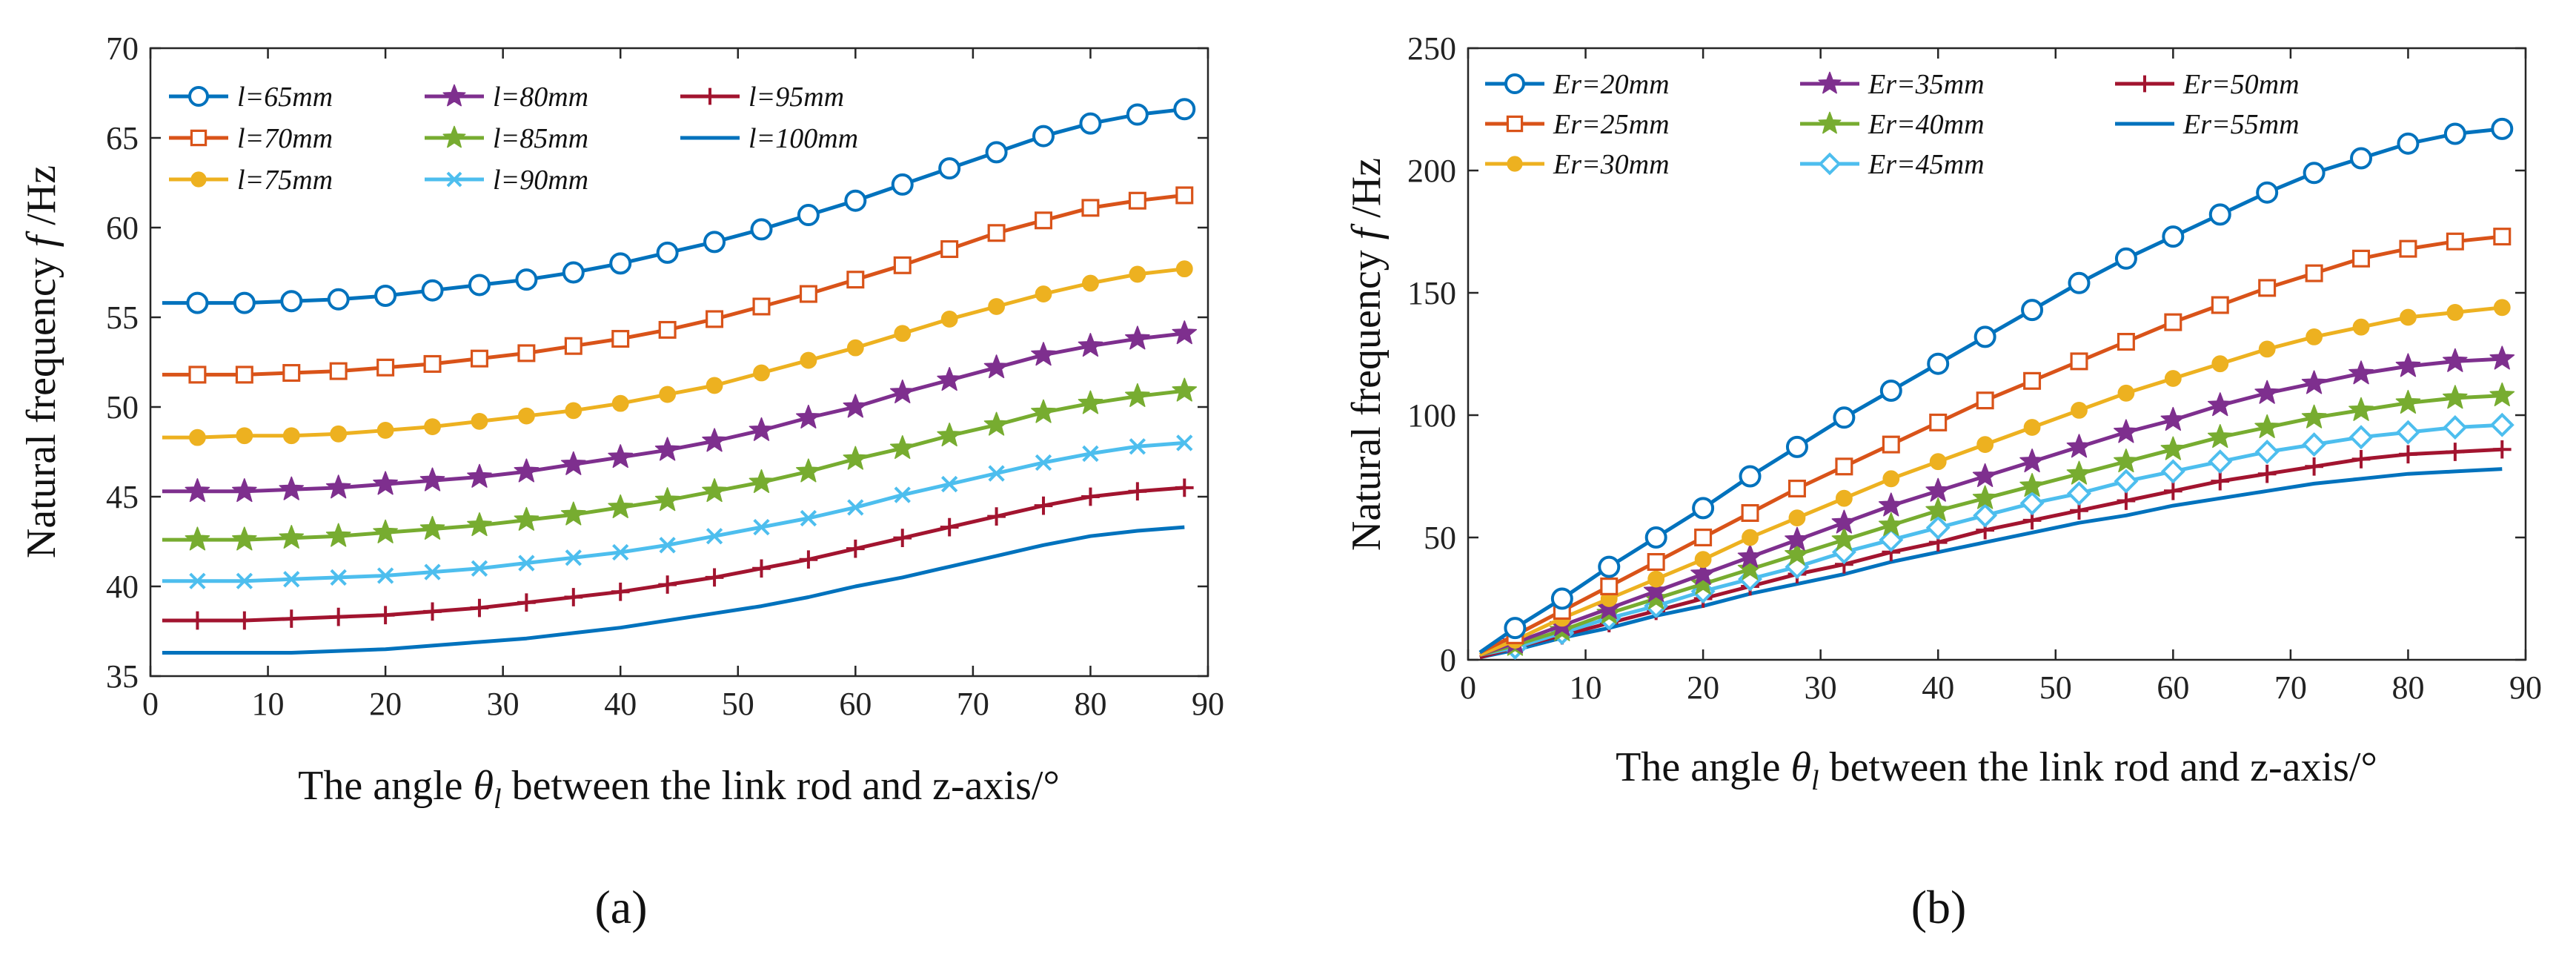  I want to click on series-l-90mm, so click(677, 511).